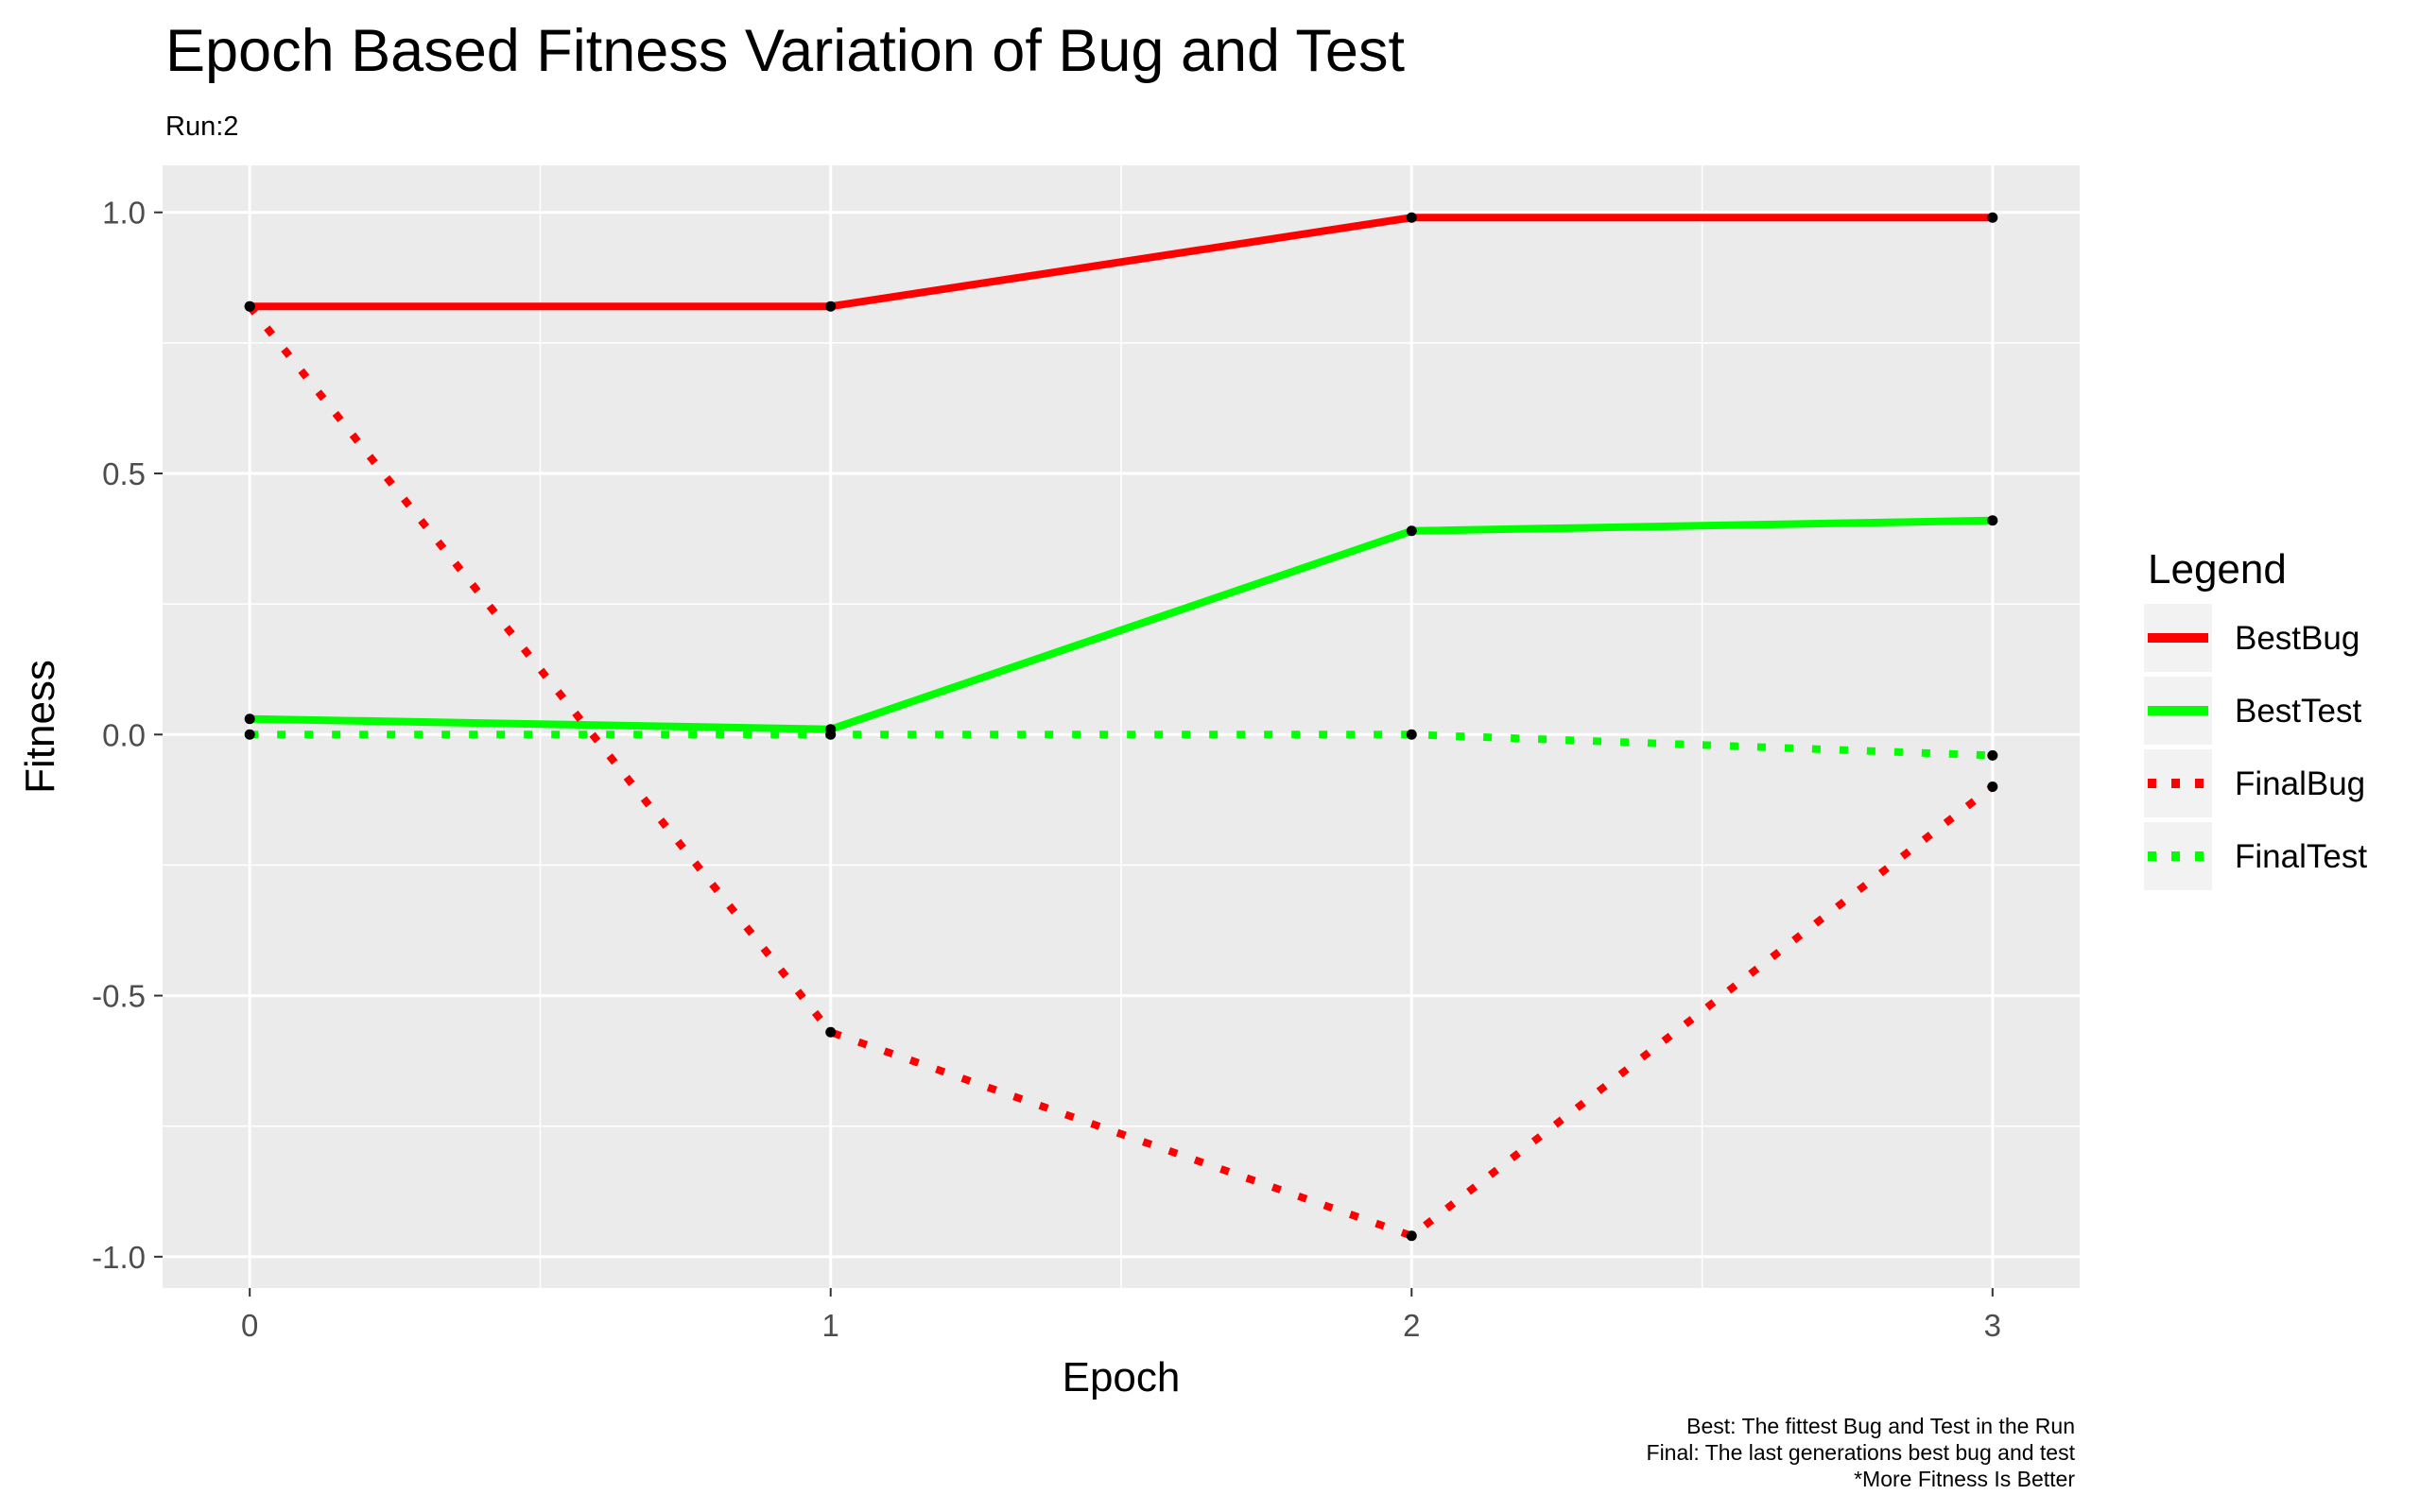  Describe the element at coordinates (124, 213) in the screenshot. I see `y-tick-label: 1.0` at that location.